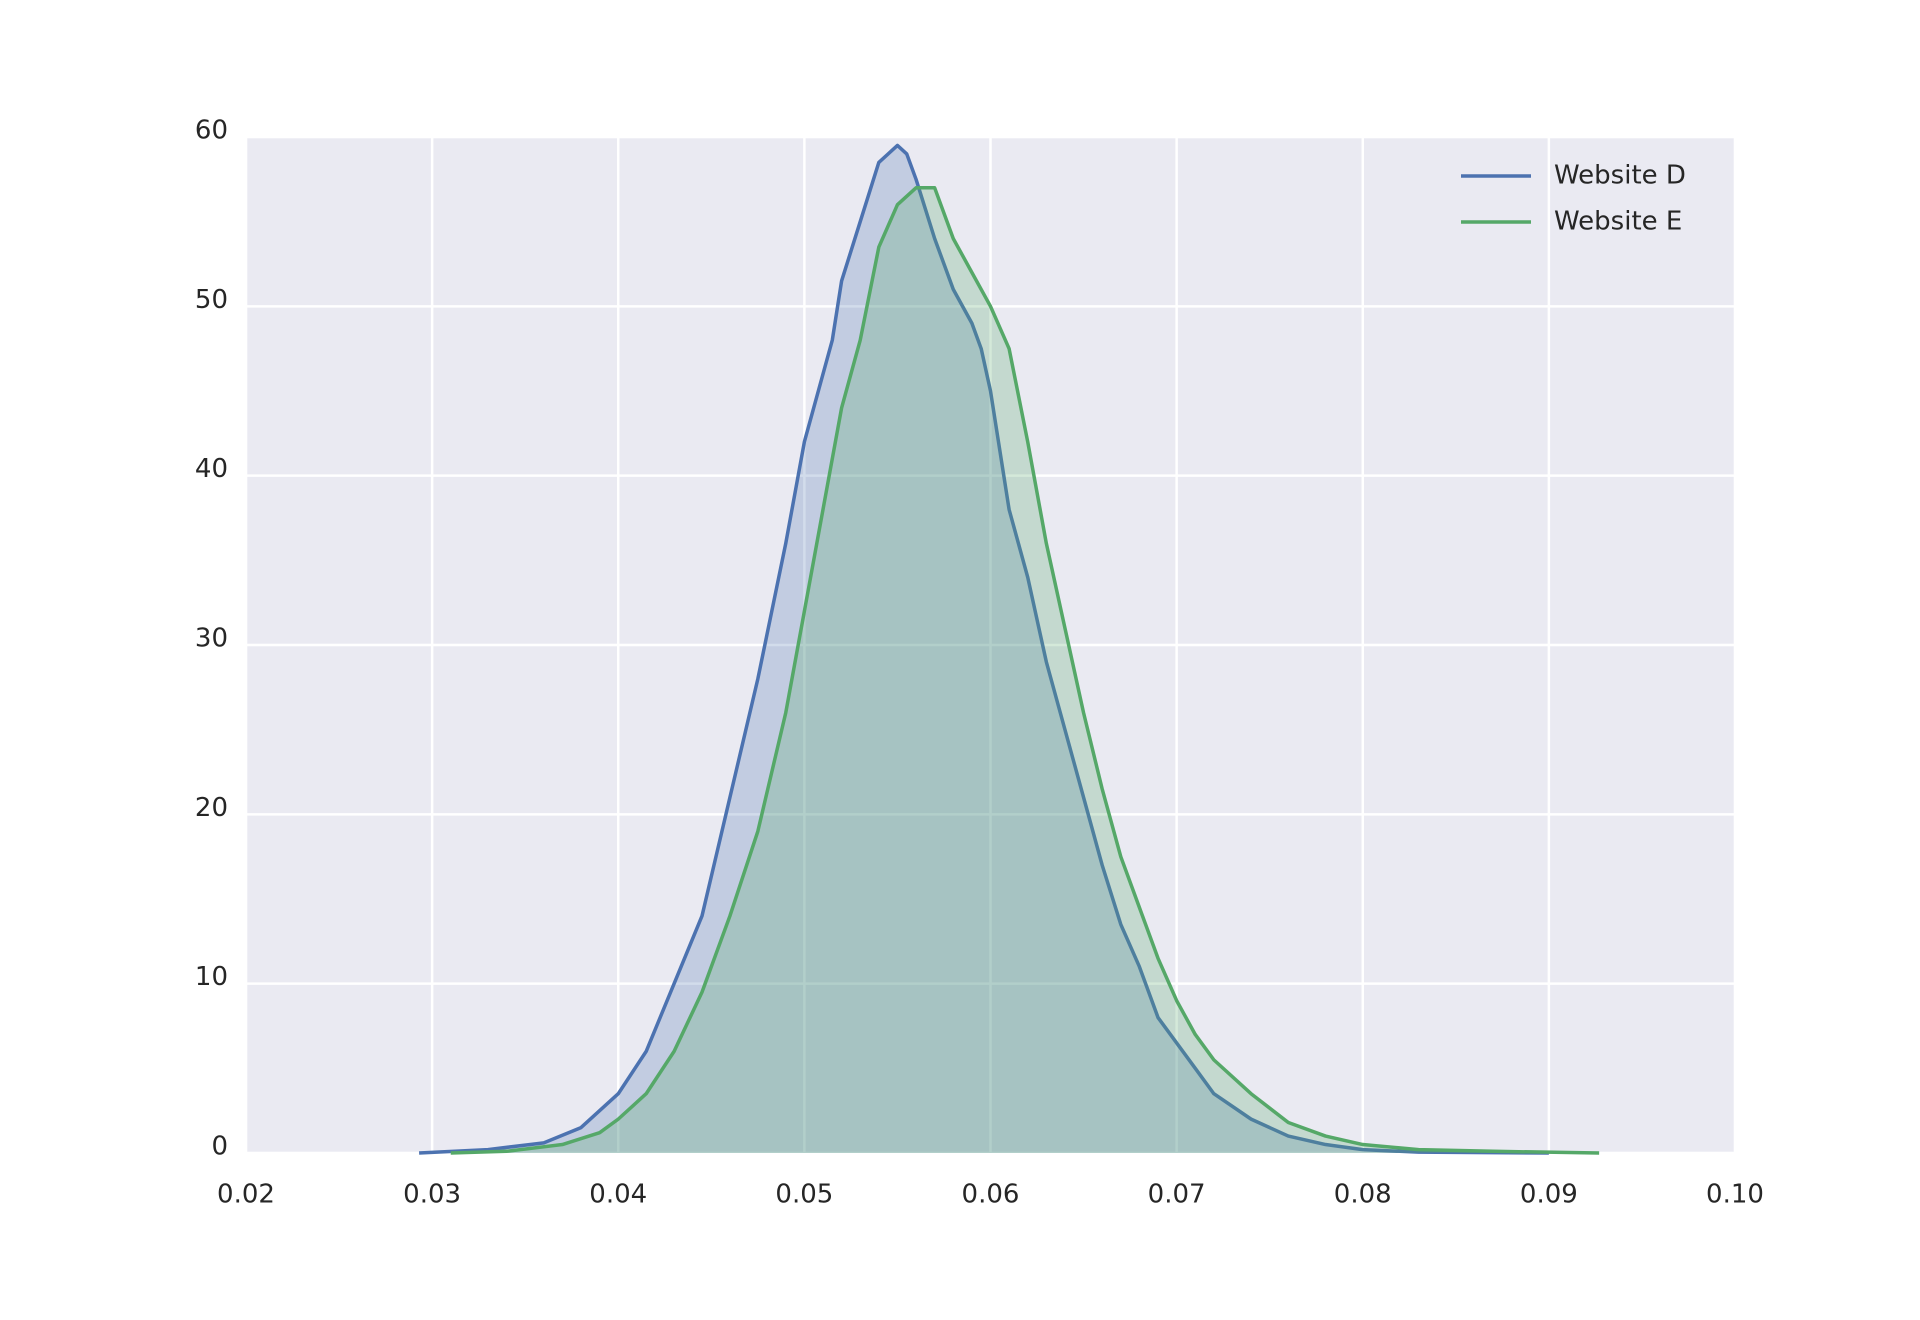 The width and height of the screenshot is (1920, 1320). Describe the element at coordinates (804, 1195) in the screenshot. I see `x-tick-label: 0.05` at that location.